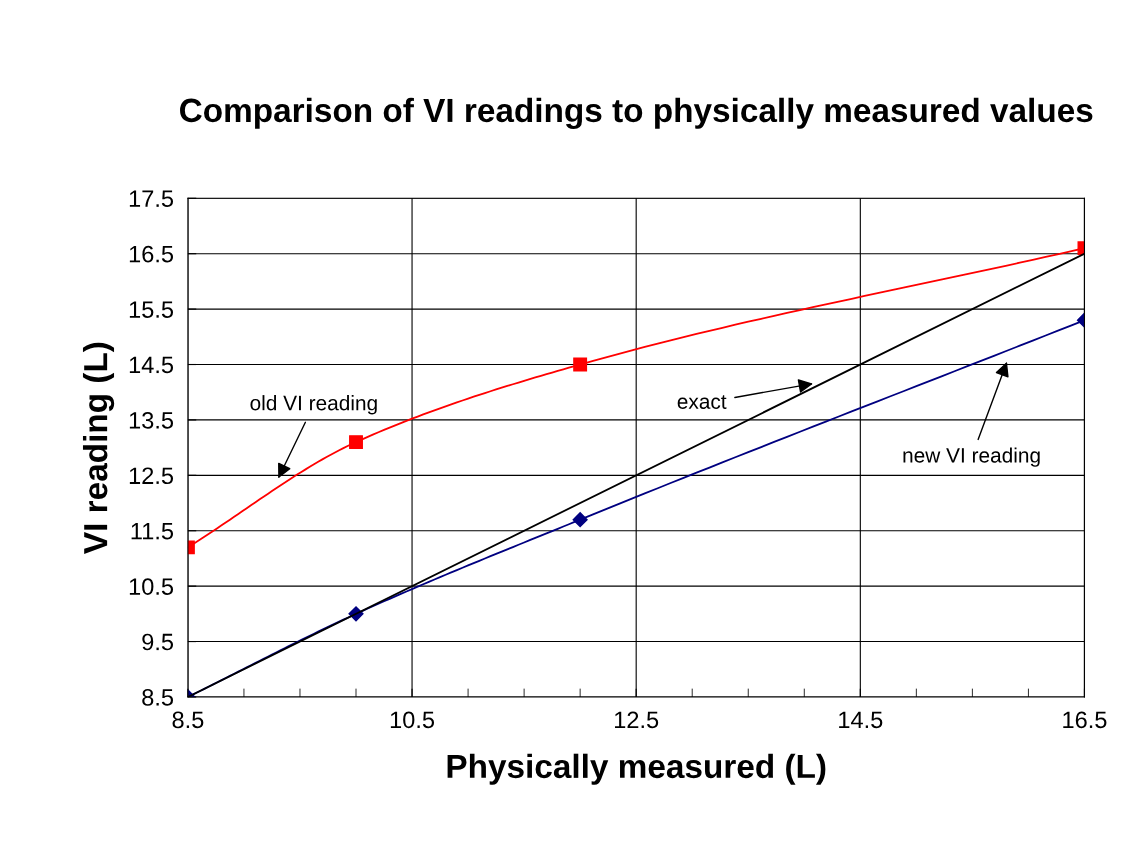 This screenshot has height=851, width=1132. I want to click on y-tick-label: 13.5, so click(151, 420).